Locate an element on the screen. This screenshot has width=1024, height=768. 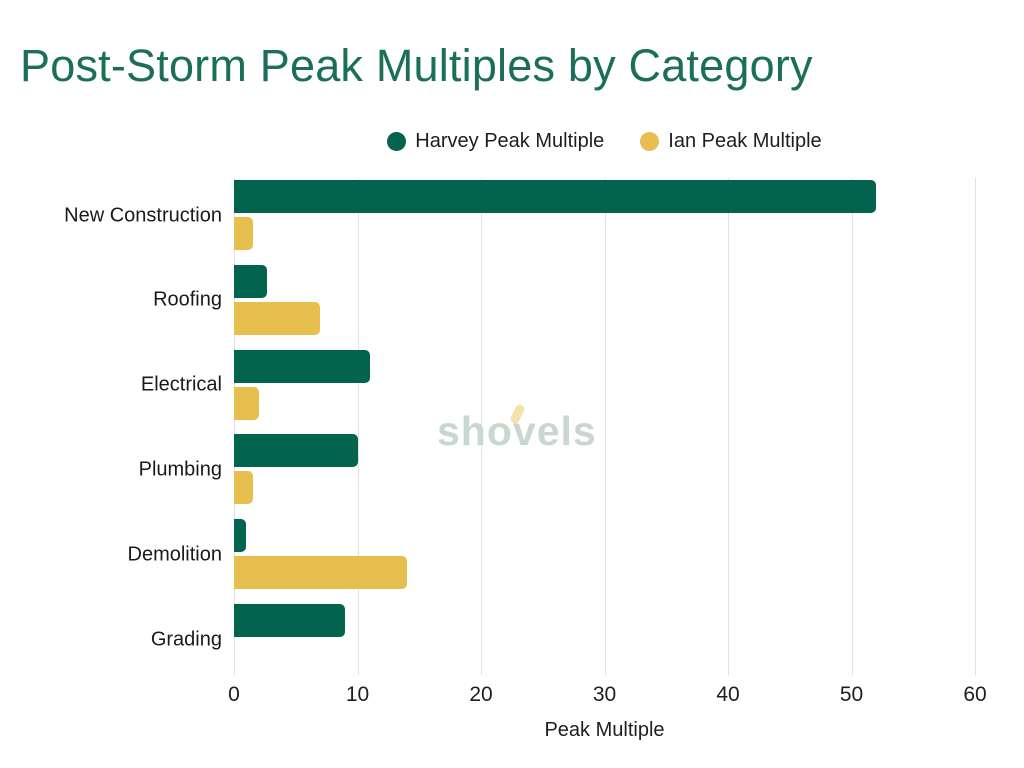
x-axis-tick-labels: 0 10 20 30 40 50 60 is located at coordinates (607, 696).